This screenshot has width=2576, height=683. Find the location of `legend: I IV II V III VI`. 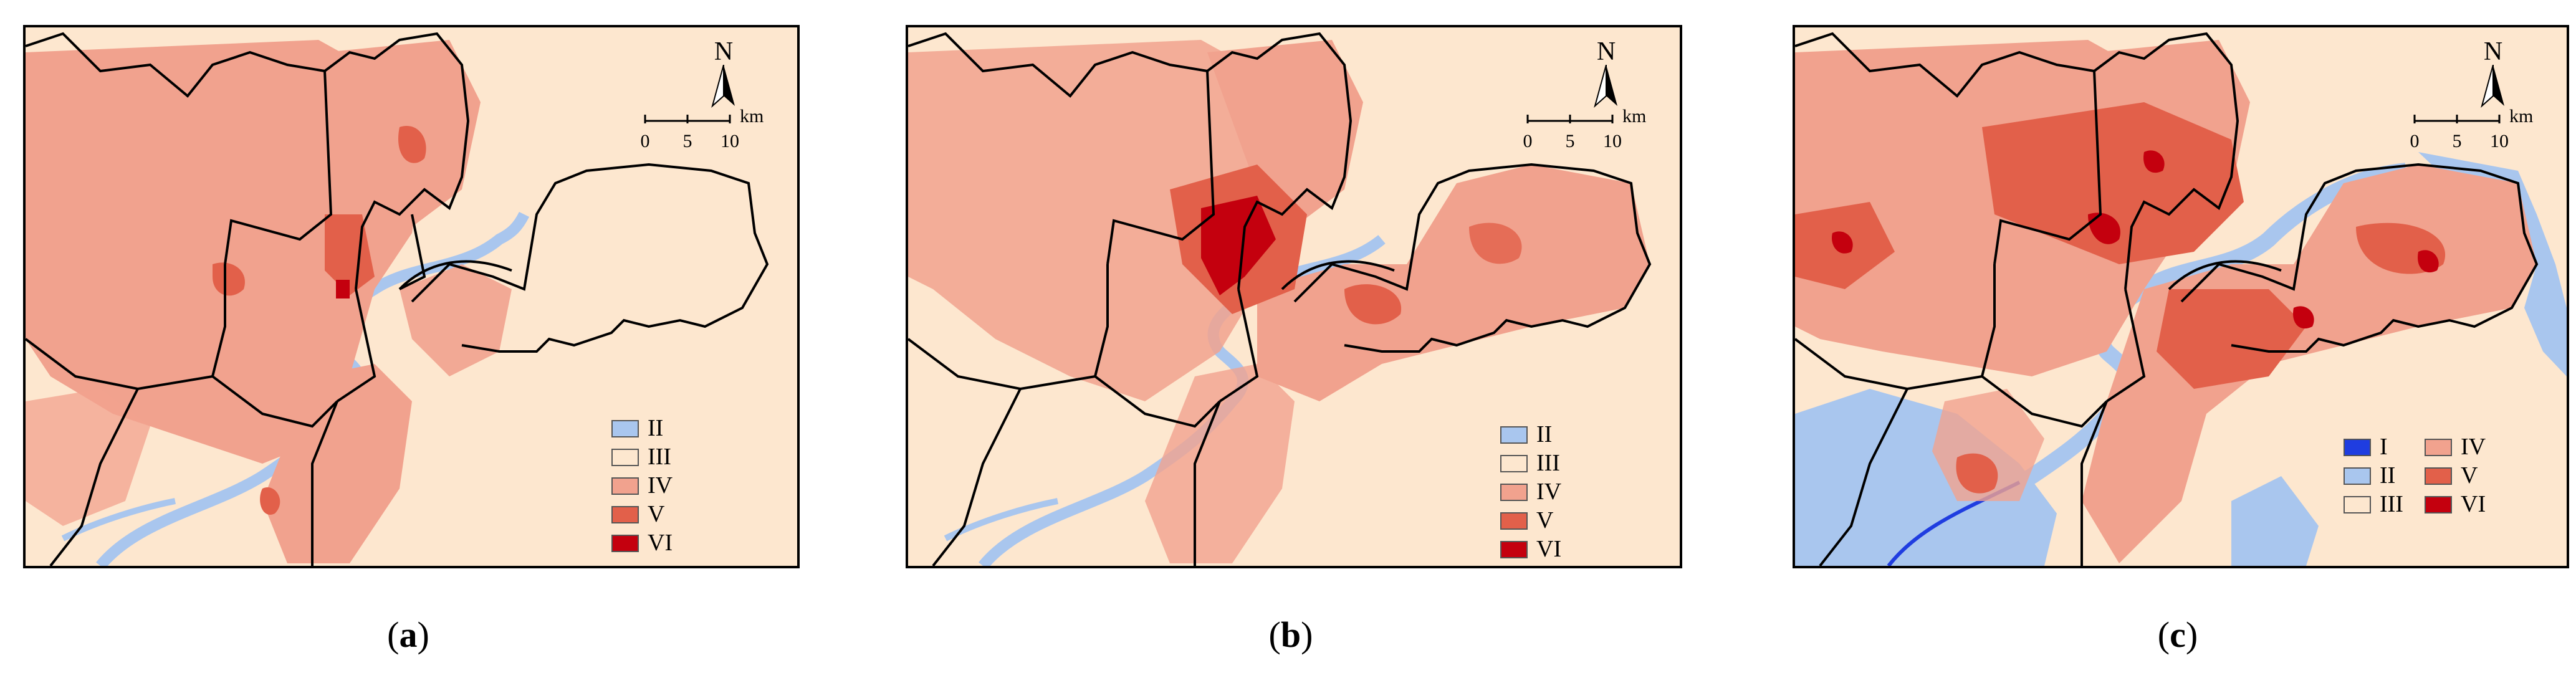

legend: I IV II V III VI is located at coordinates (2425, 479).